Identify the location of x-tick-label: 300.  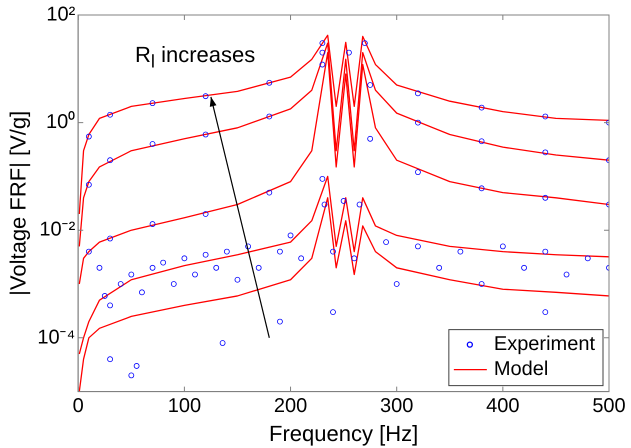
(397, 406).